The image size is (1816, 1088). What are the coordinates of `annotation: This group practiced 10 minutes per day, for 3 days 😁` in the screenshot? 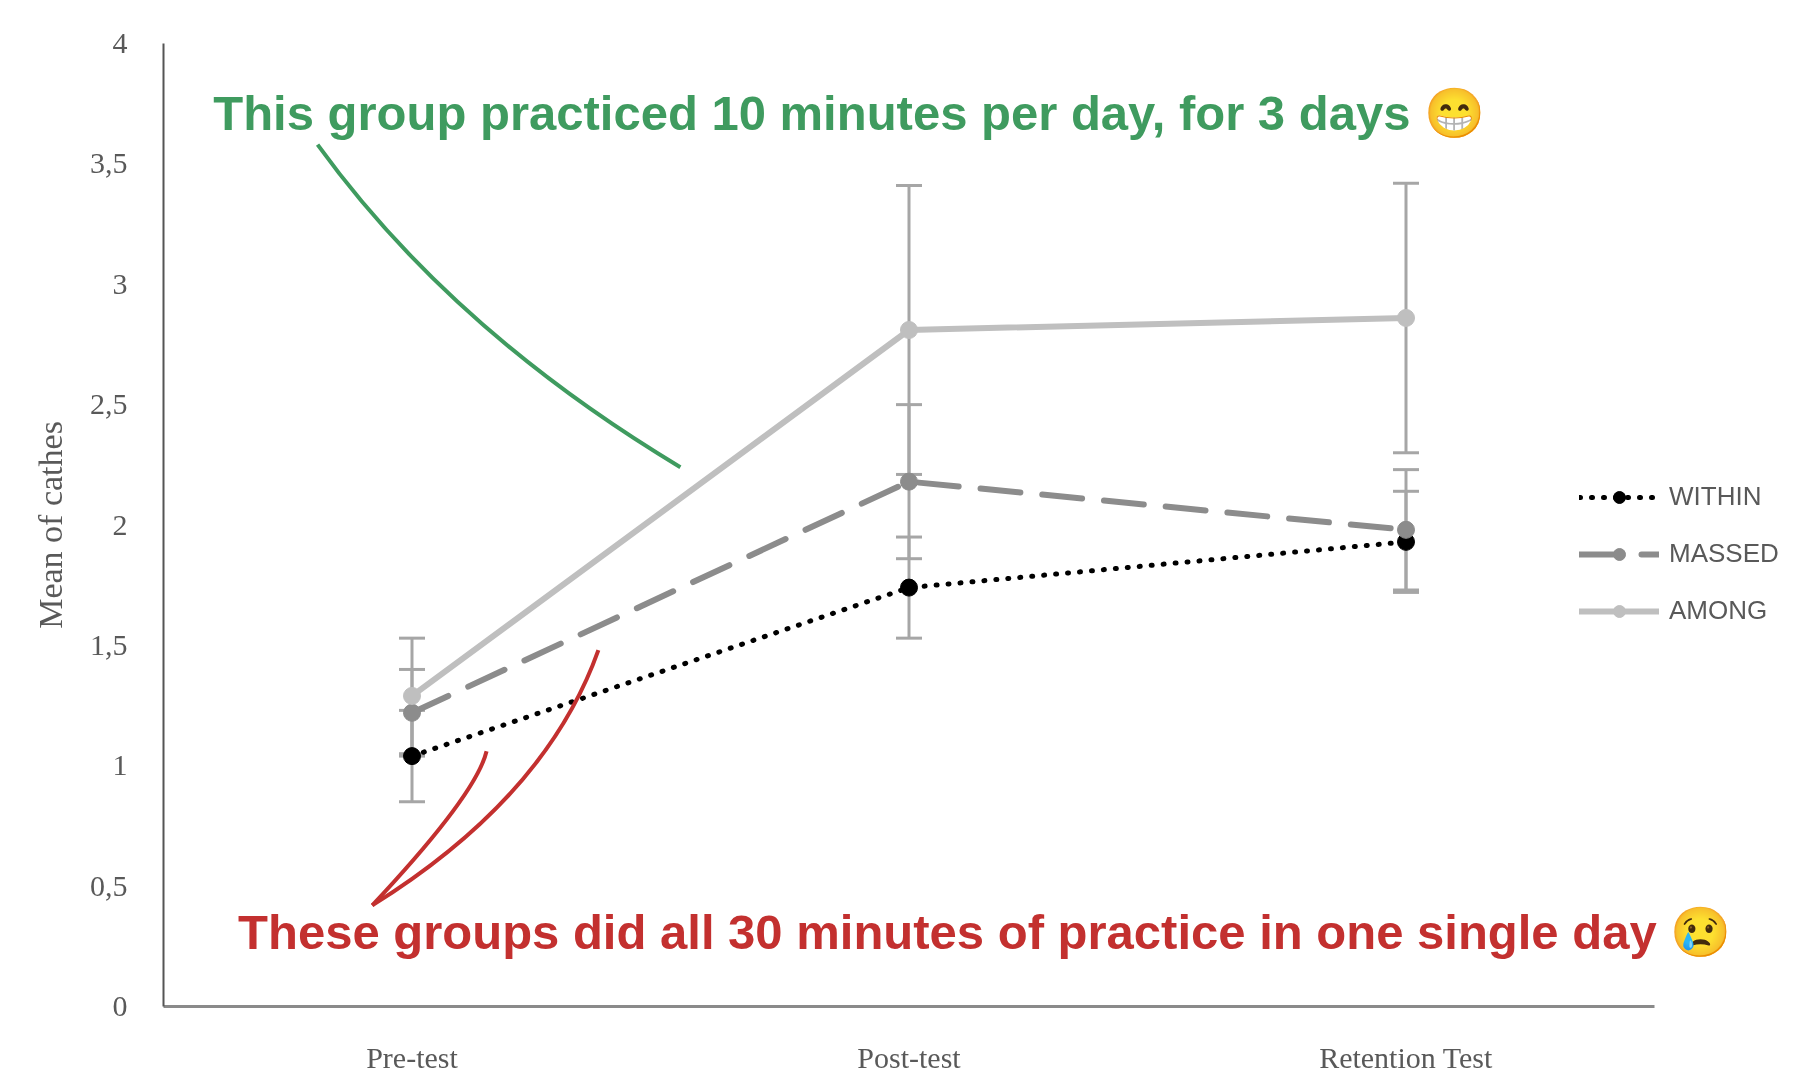 It's located at (849, 113).